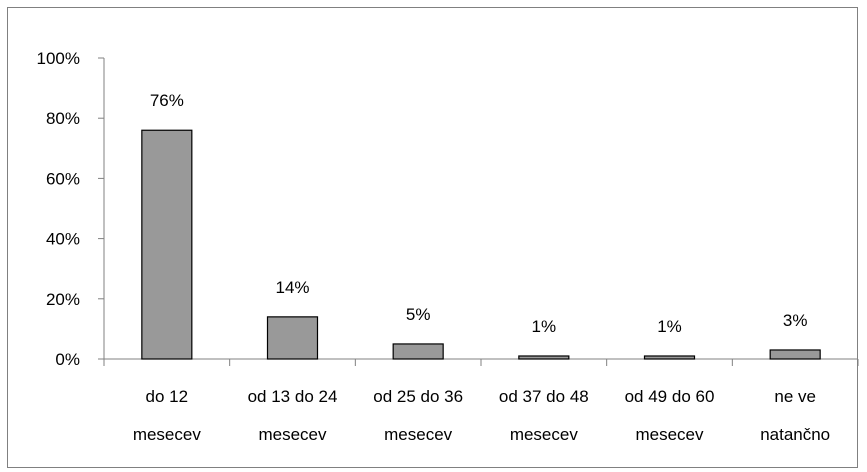 The image size is (867, 472). What do you see at coordinates (67, 359) in the screenshot?
I see `y-tick-label: 0%` at bounding box center [67, 359].